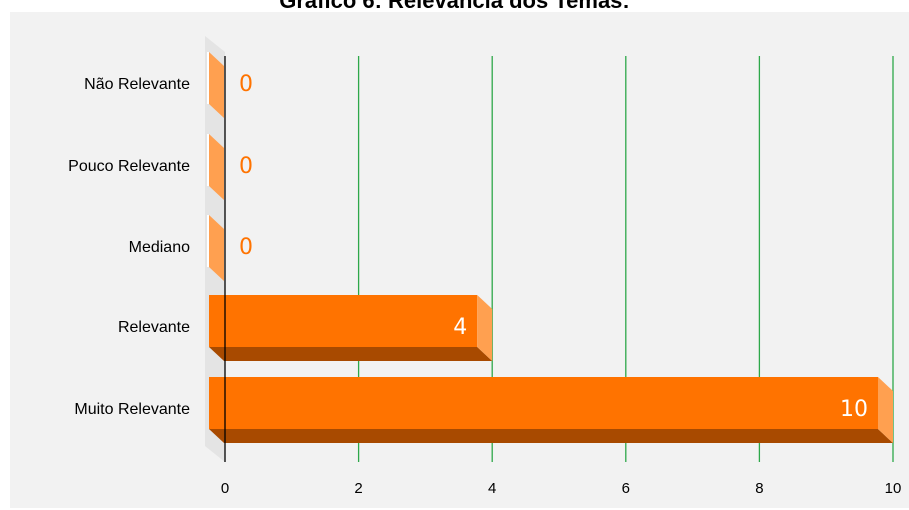  Describe the element at coordinates (246, 166) in the screenshot. I see `data-label-1: 0` at that location.